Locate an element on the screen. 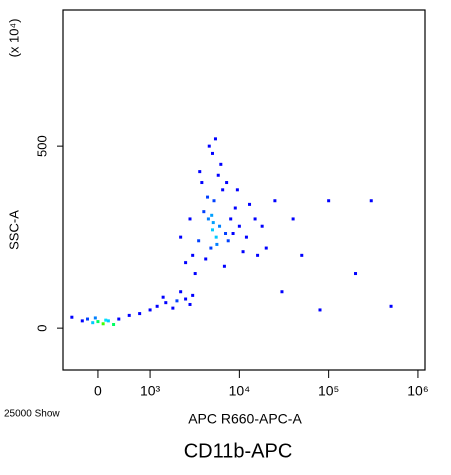 This screenshot has height=475, width=451. y-tick-label: 0 is located at coordinates (41, 328).